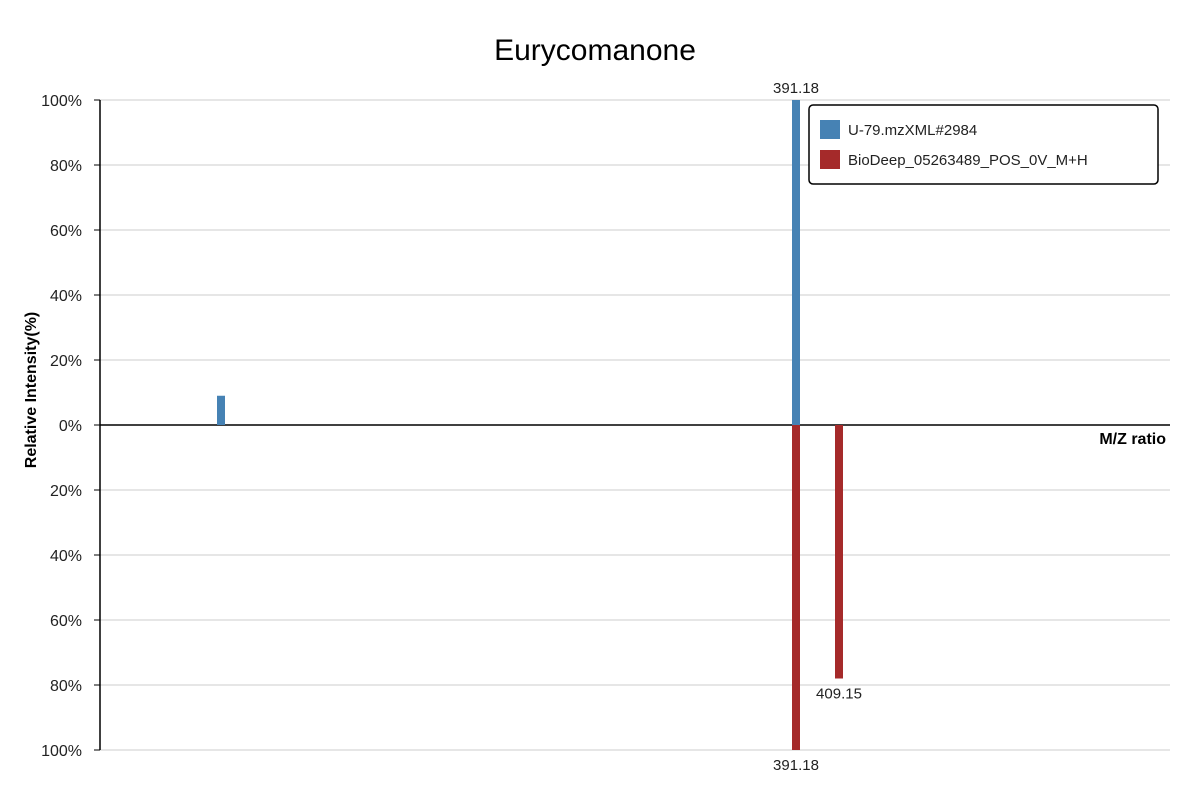 The width and height of the screenshot is (1200, 805). What do you see at coordinates (1132, 439) in the screenshot?
I see `x-axis-label: M/Z ratio` at bounding box center [1132, 439].